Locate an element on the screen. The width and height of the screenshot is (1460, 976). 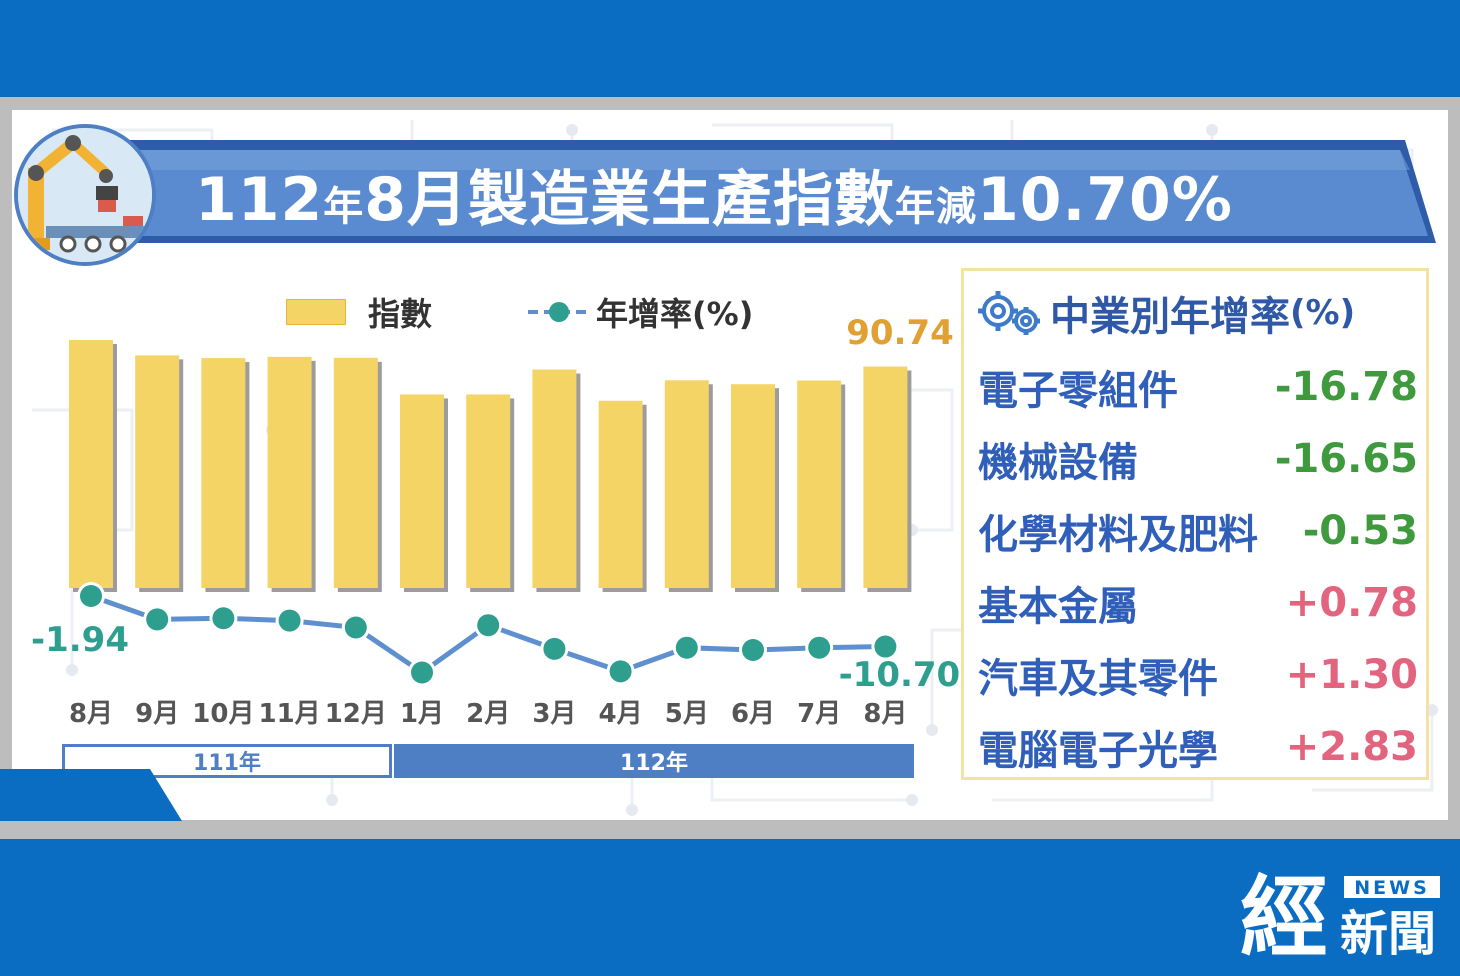
first-rate-label: -1.94 is located at coordinates (80, 640).